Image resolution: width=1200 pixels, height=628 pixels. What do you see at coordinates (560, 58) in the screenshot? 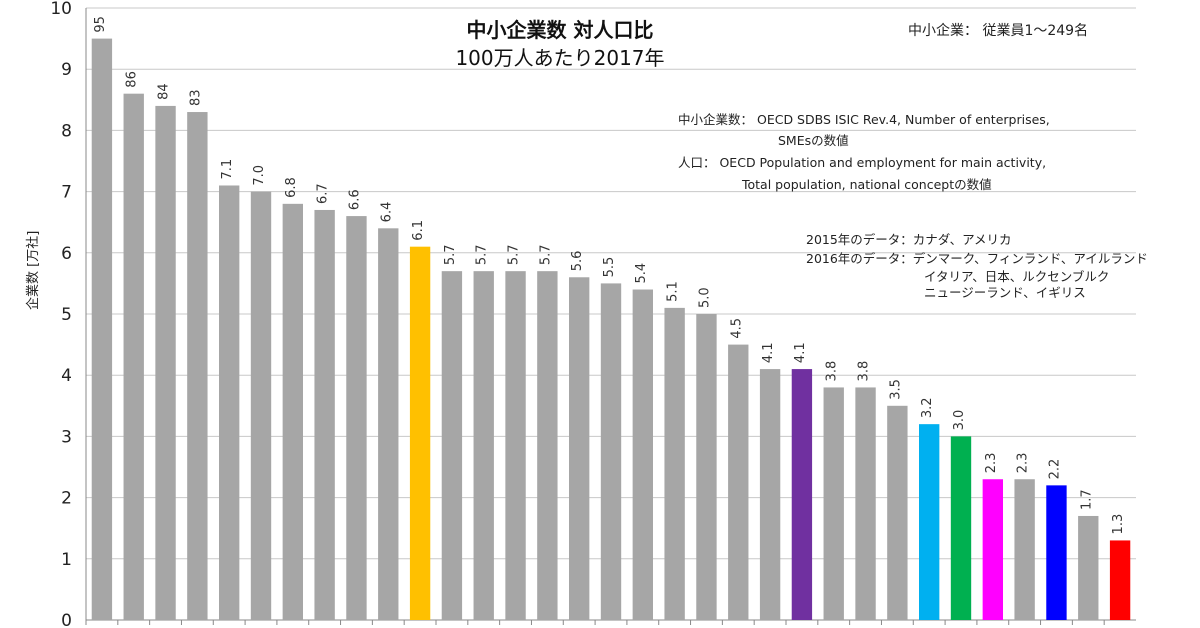
I see `chart-subtitle: 100万人あたり2017年` at bounding box center [560, 58].